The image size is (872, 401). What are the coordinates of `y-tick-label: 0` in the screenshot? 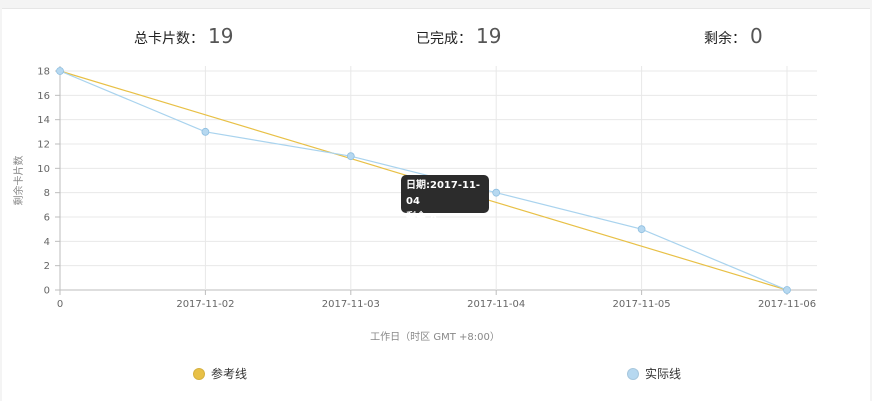 It's located at (47, 291).